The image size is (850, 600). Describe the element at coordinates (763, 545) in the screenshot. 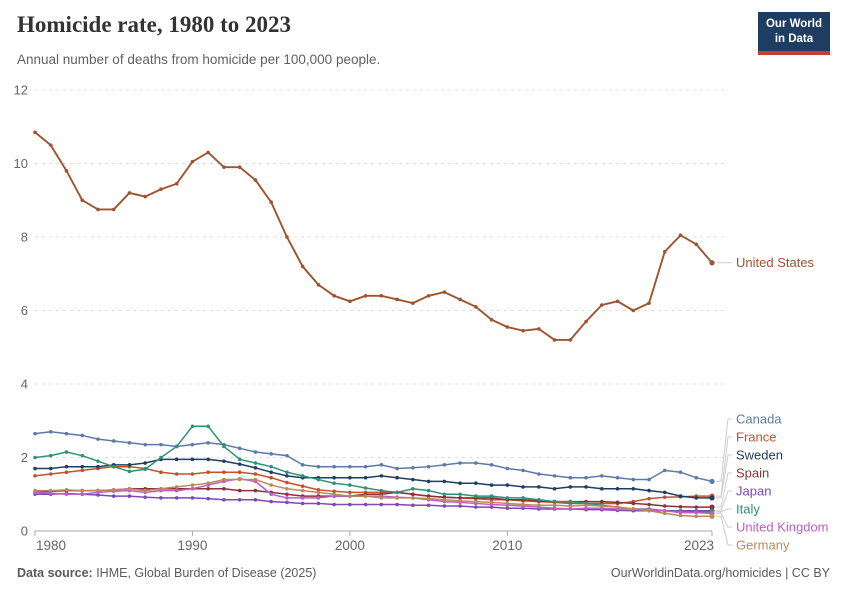

I see `legend-label-germany: Germany` at that location.